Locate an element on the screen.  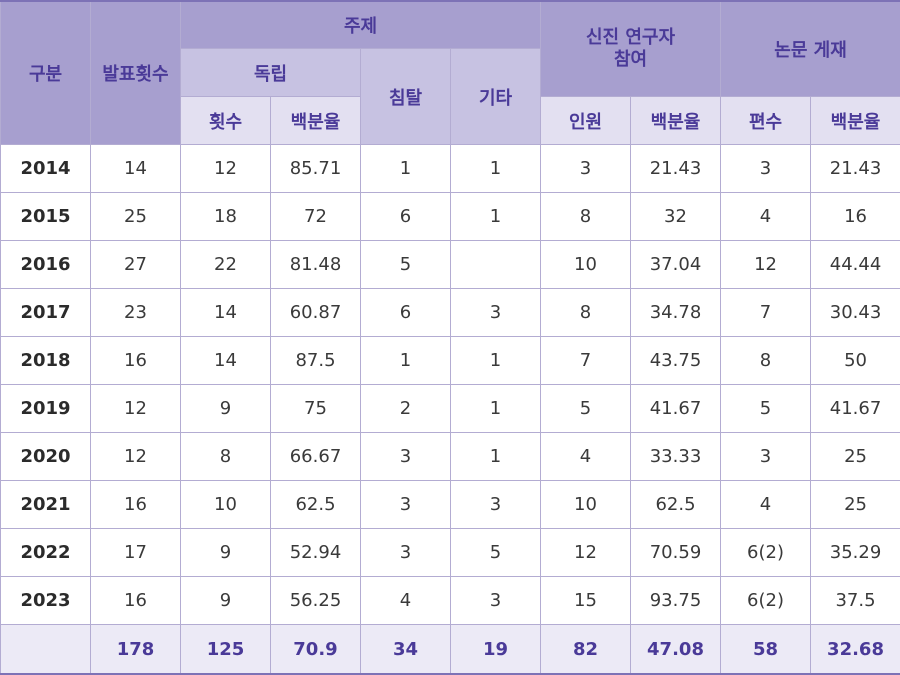
year-cell: 2016 is located at coordinates (46, 265).